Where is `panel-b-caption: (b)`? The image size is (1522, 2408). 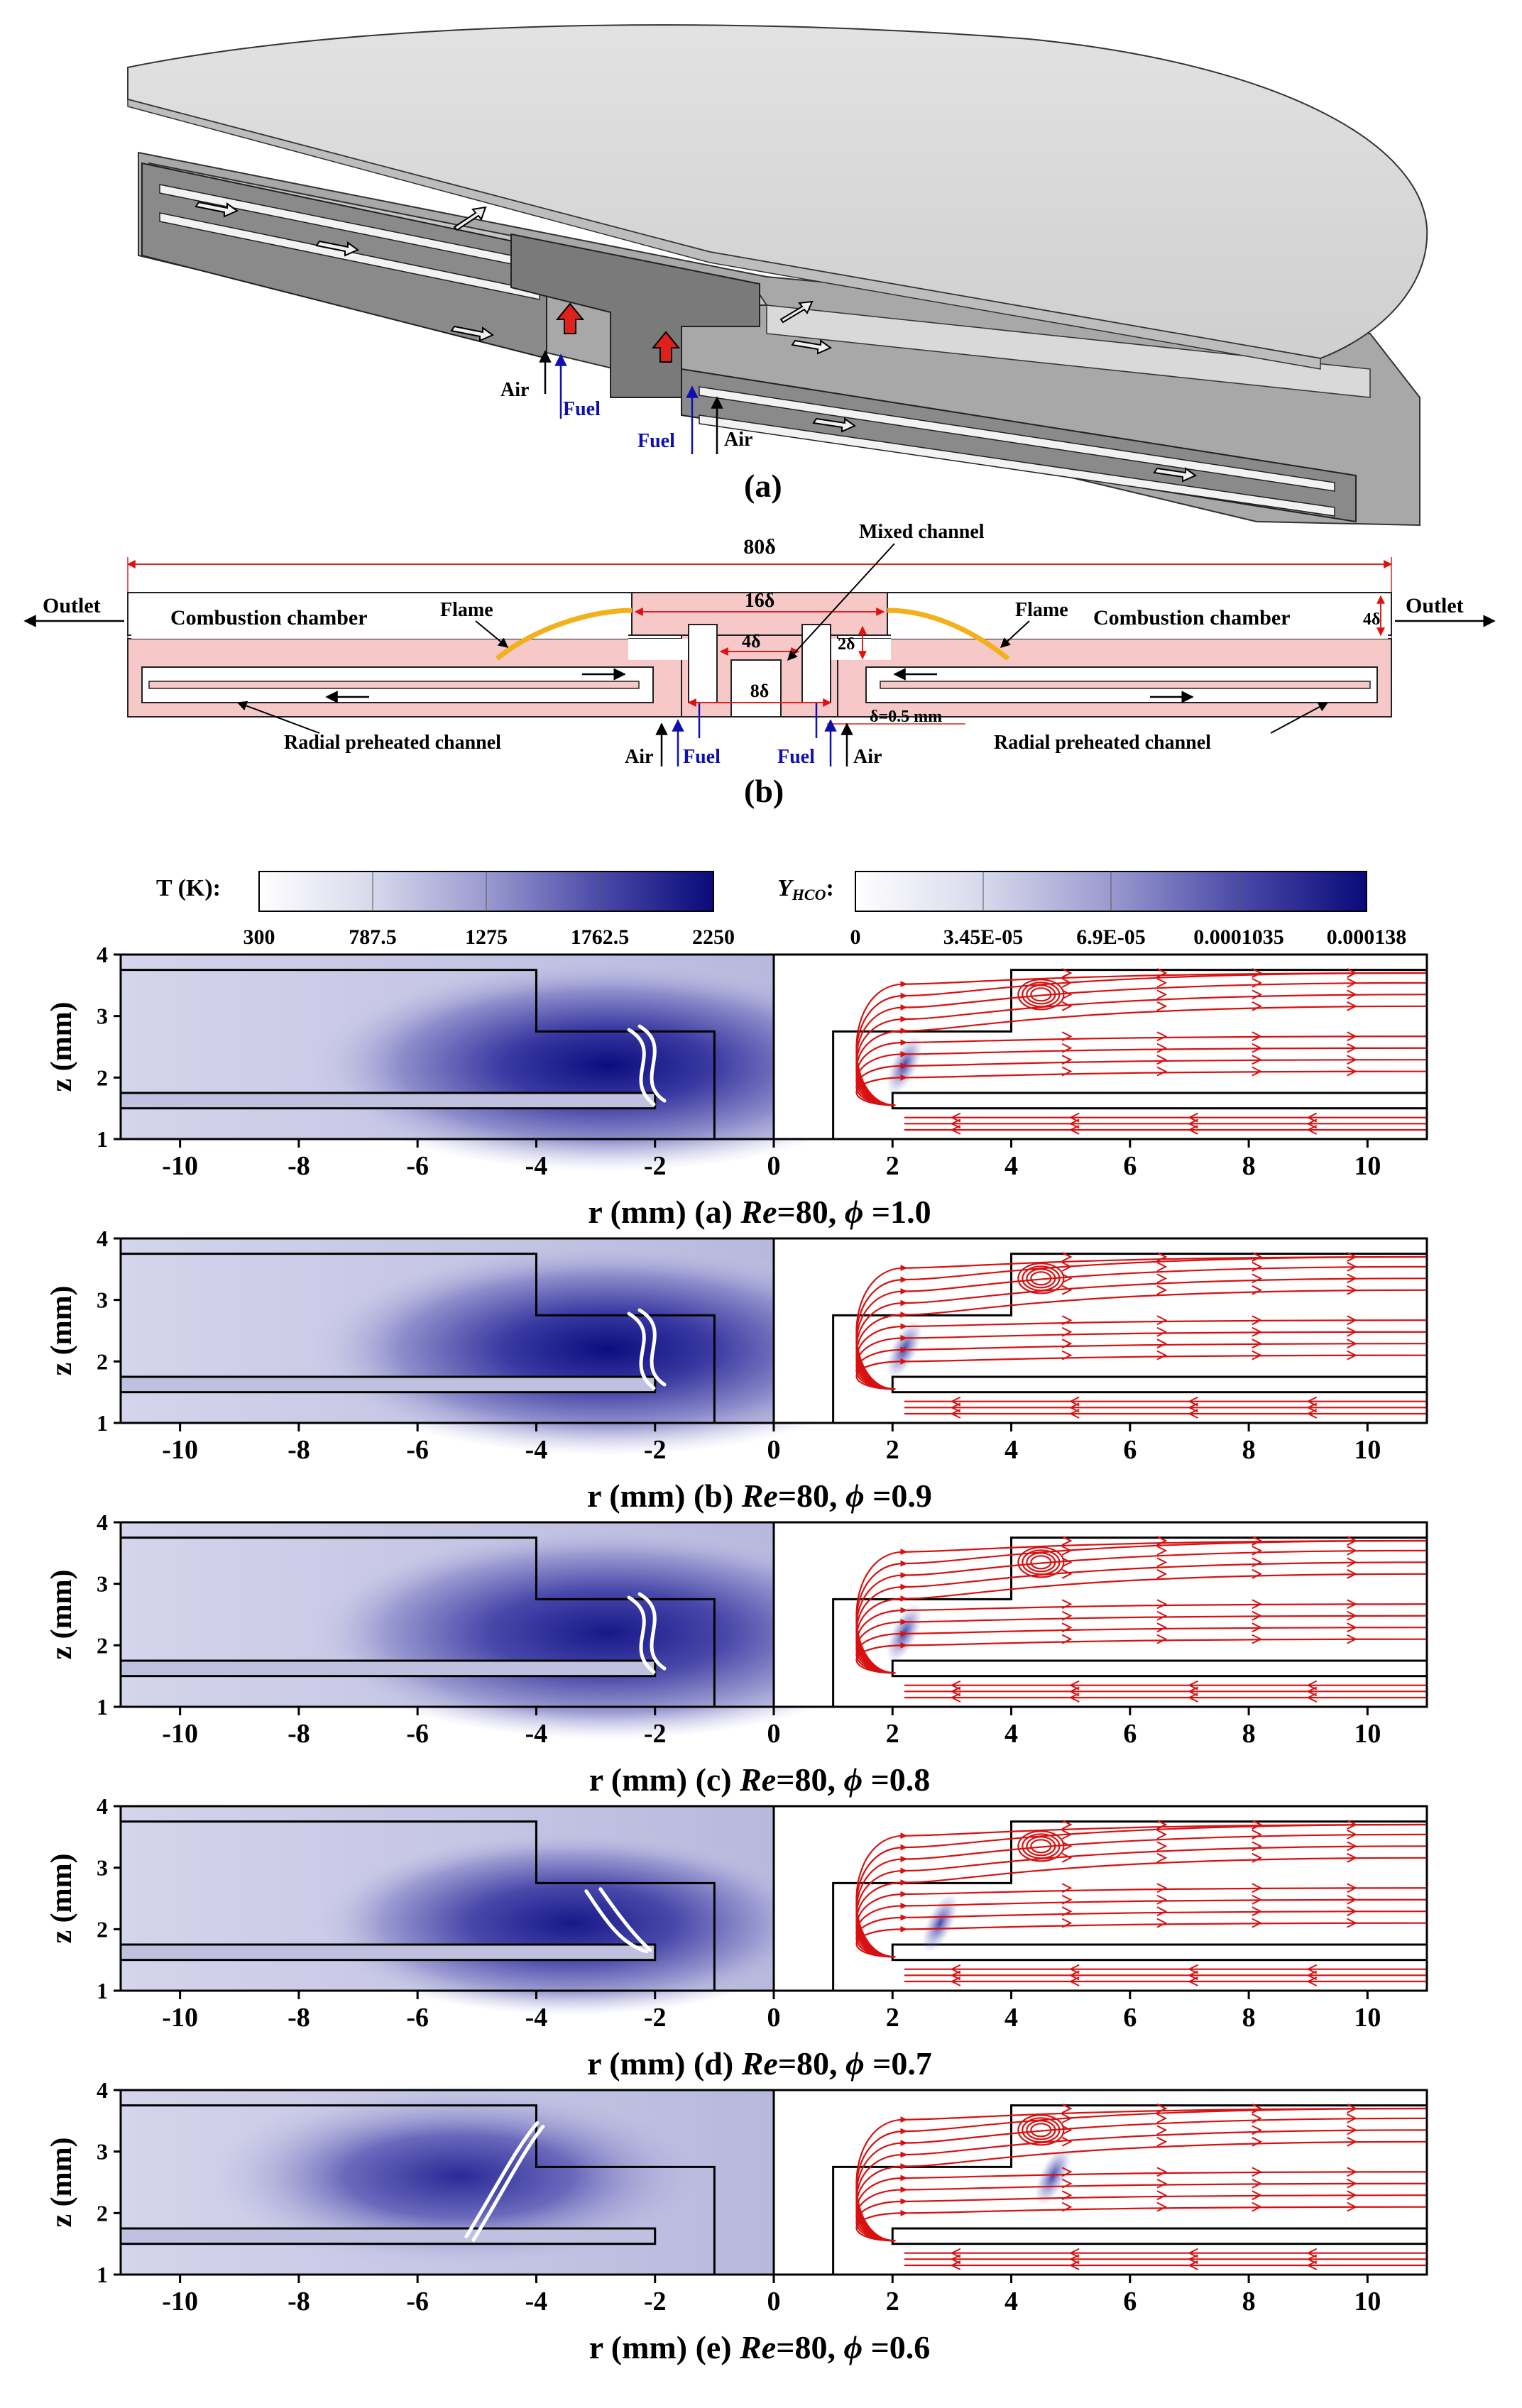
panel-b-caption: (b) is located at coordinates (764, 791).